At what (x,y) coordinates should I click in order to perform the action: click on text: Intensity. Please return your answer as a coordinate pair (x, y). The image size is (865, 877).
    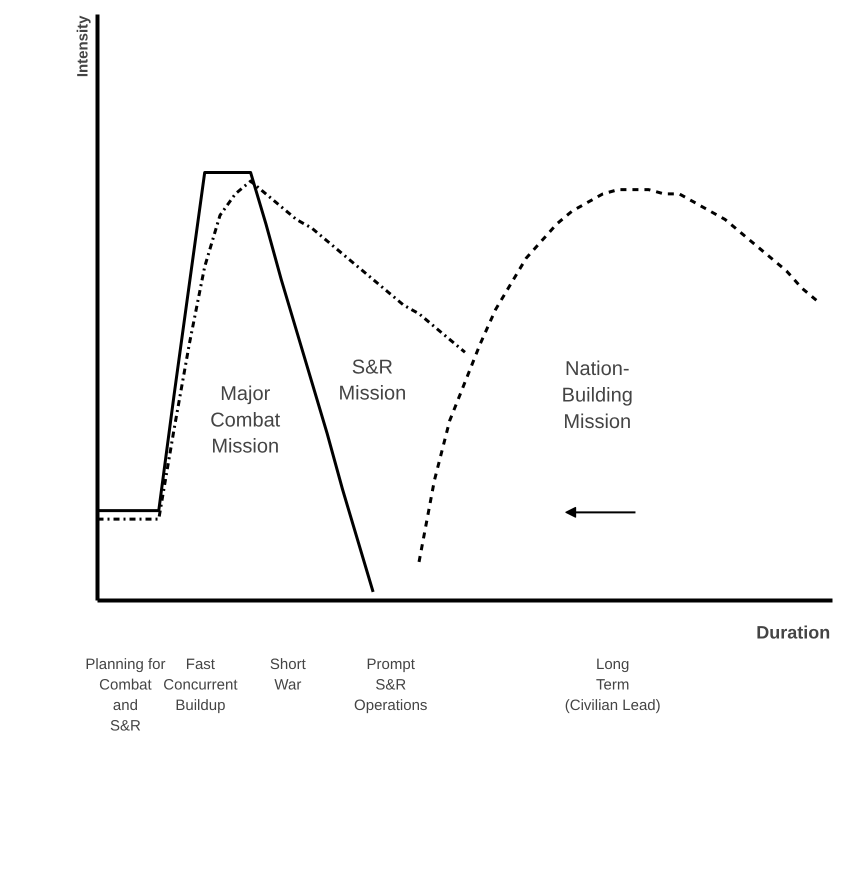
    Looking at the image, I should click on (83, 46).